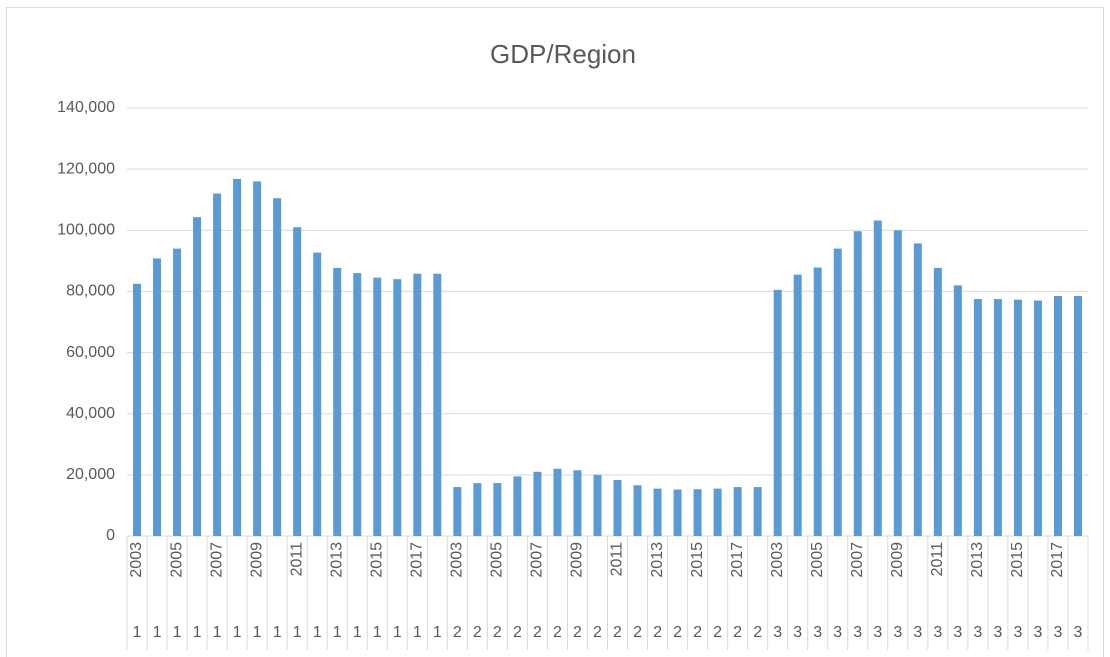  What do you see at coordinates (563, 54) in the screenshot?
I see `chart-title: GDP/Region` at bounding box center [563, 54].